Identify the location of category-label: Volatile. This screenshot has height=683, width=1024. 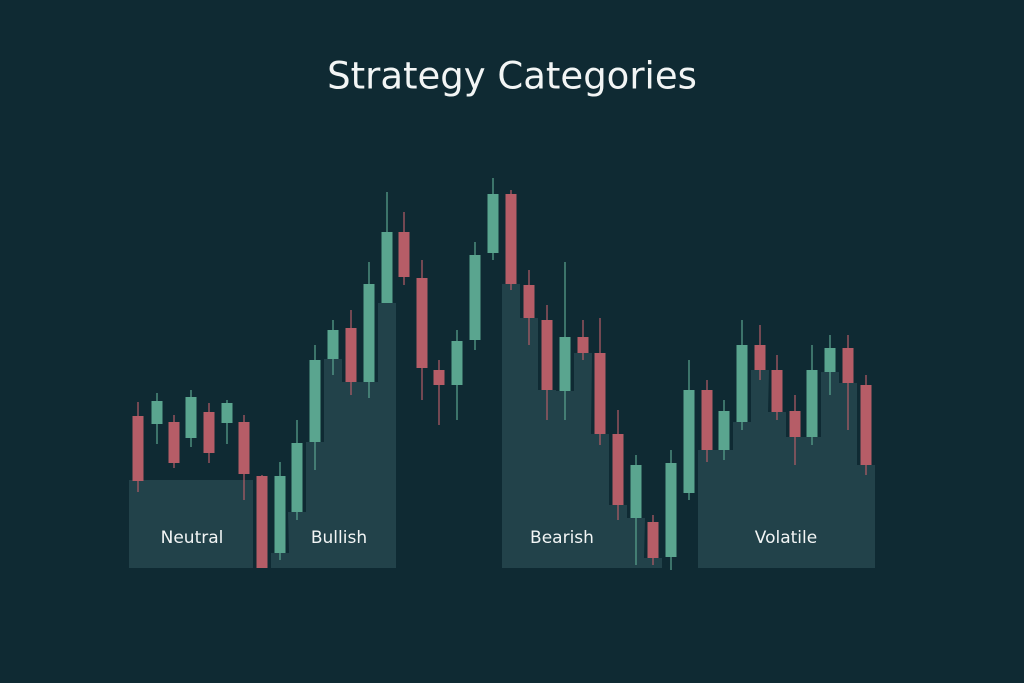
(786, 538).